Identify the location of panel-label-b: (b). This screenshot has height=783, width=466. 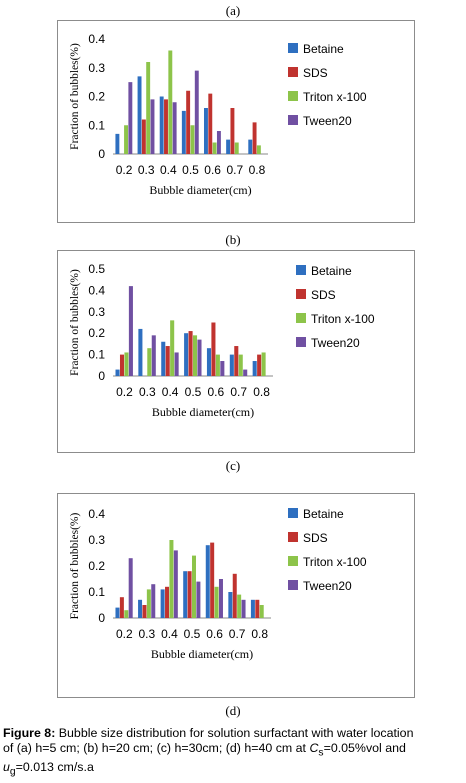
(233, 239).